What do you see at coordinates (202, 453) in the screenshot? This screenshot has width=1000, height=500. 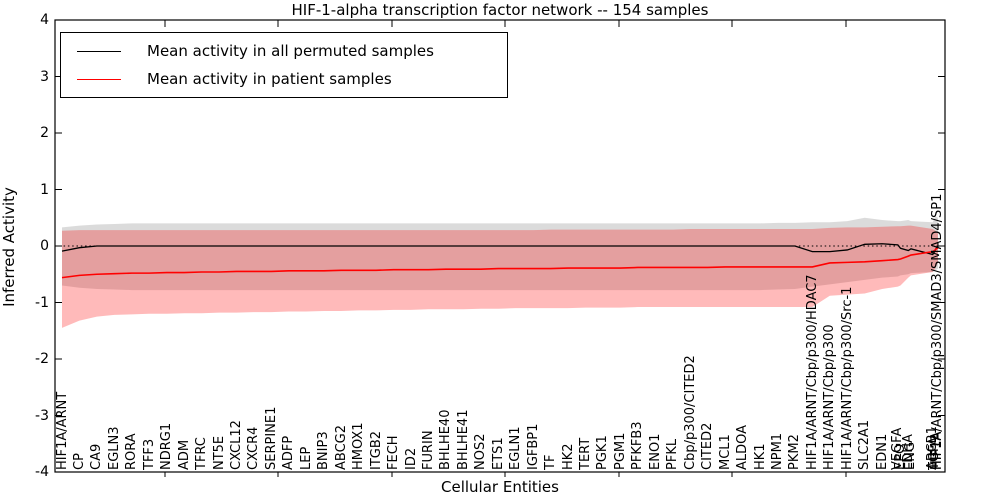 I see `x-tick-label: TFRC` at bounding box center [202, 453].